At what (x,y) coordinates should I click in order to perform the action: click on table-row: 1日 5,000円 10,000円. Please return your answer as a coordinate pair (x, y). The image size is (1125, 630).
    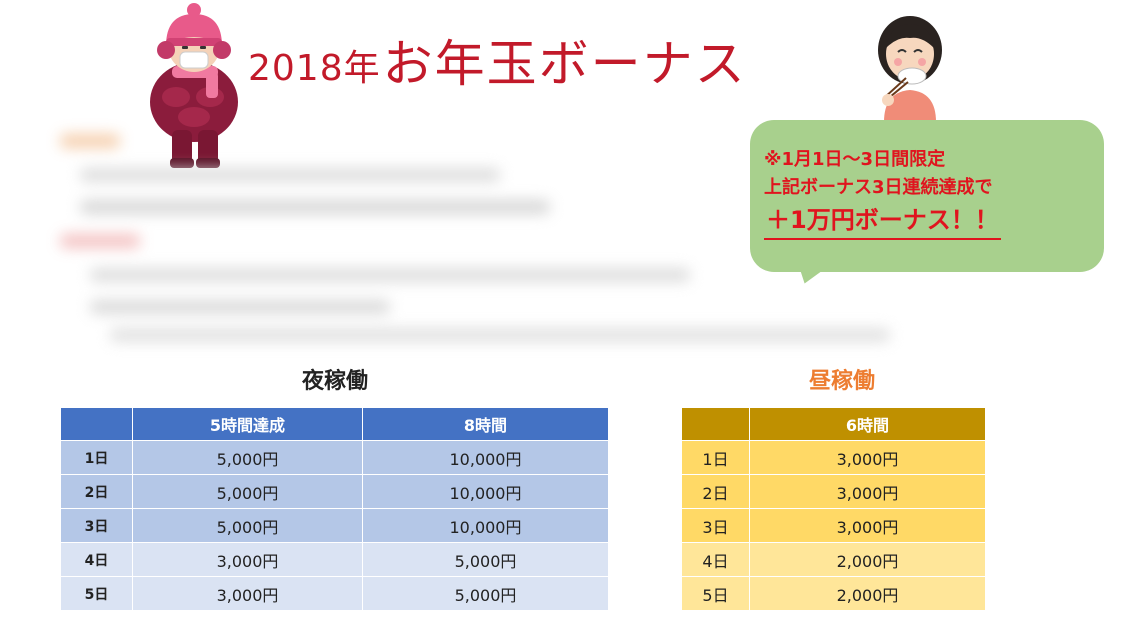
    Looking at the image, I should click on (334, 457).